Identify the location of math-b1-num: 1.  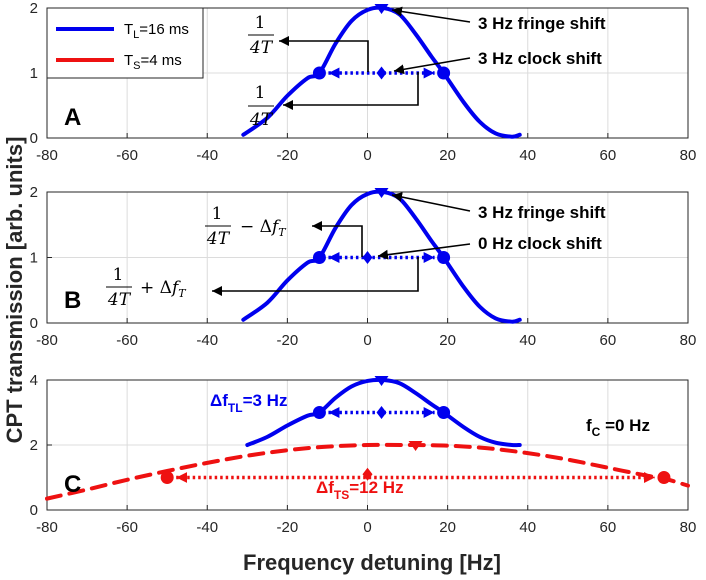
(217, 214).